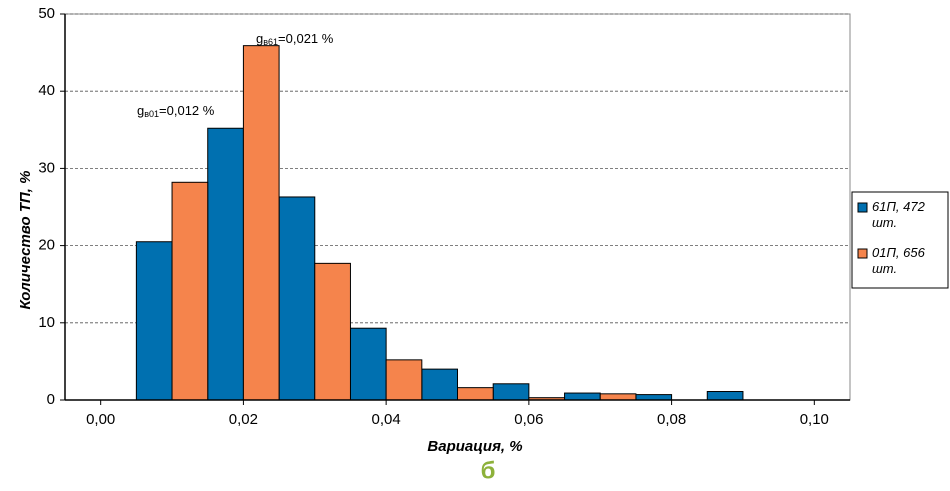  What do you see at coordinates (899, 214) in the screenshot?
I see `legend-label: 61П, 472 шт.` at bounding box center [899, 214].